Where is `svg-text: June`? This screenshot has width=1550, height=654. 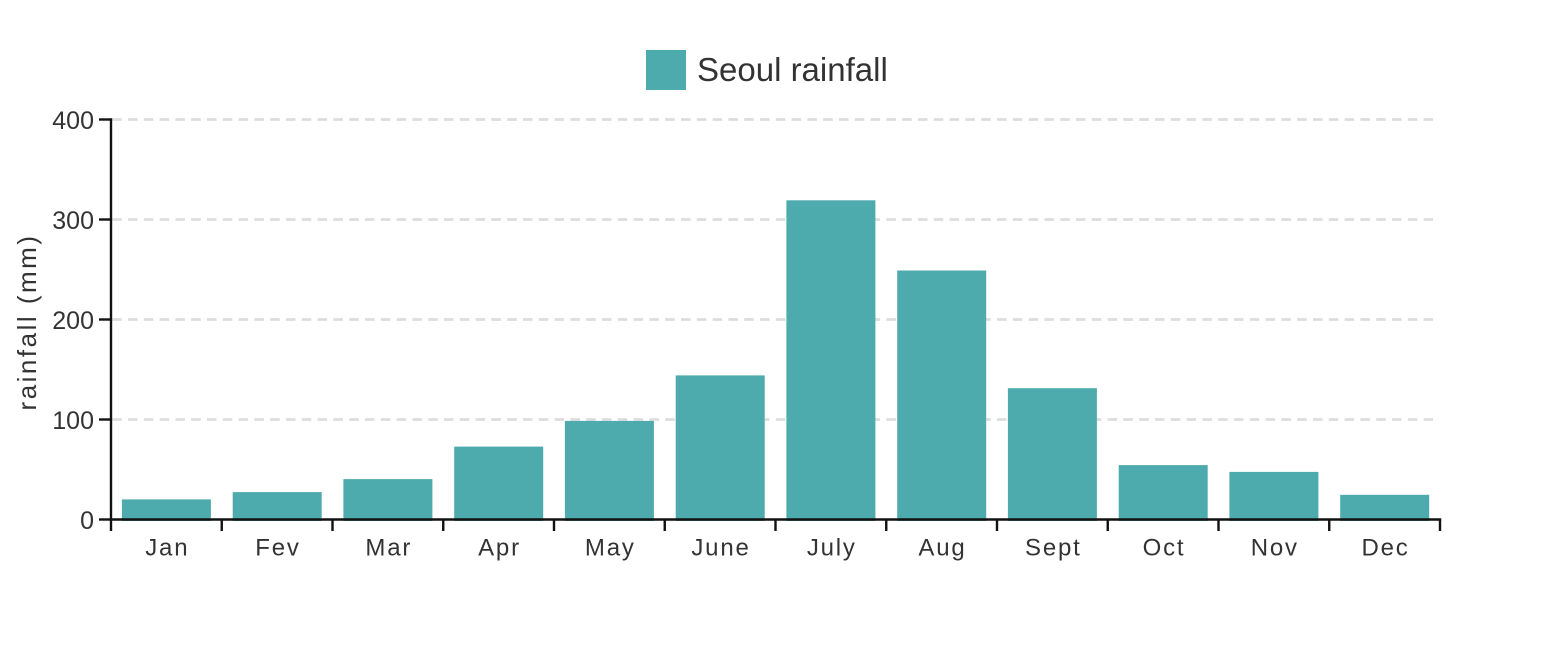
svg-text: June is located at coordinates (720, 548).